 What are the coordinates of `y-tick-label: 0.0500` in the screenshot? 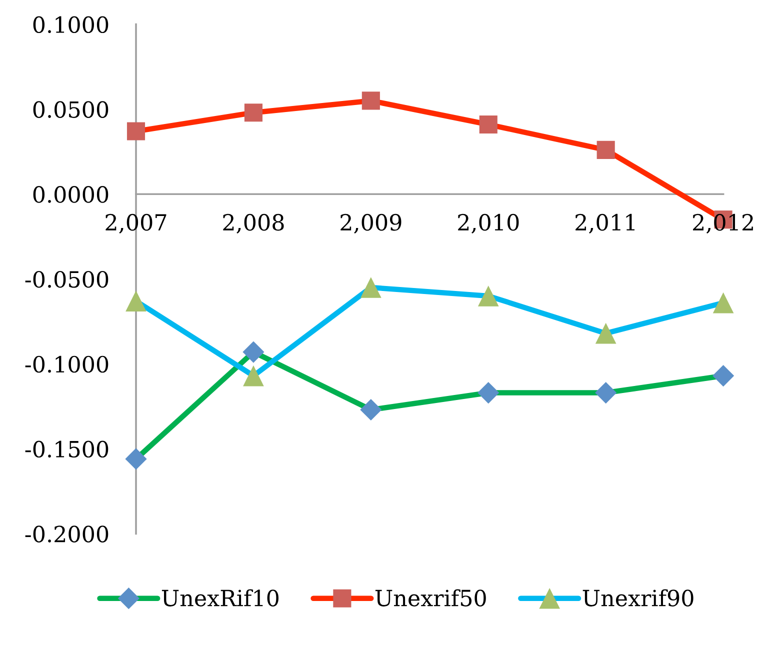 It's located at (70, 109).